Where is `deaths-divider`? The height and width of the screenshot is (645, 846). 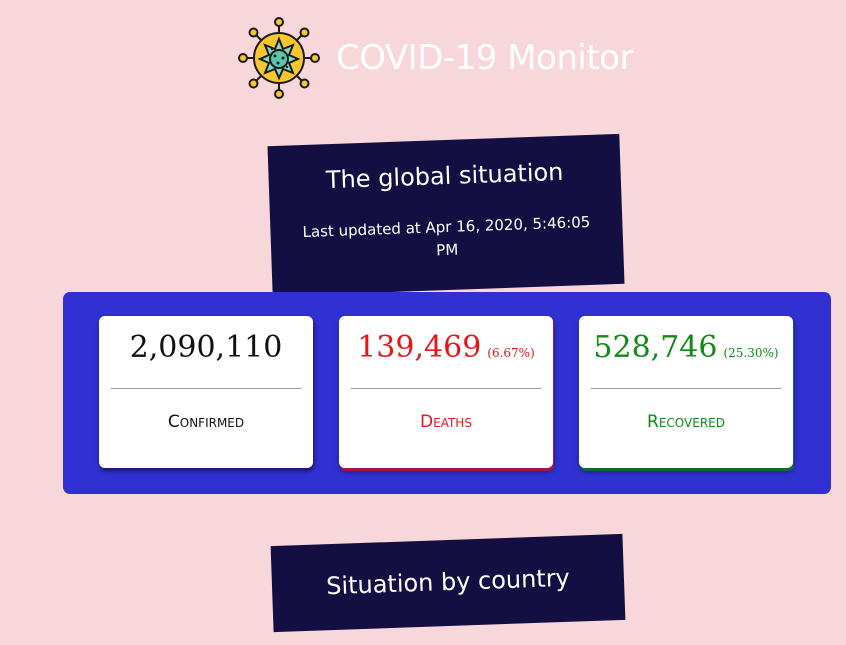 deaths-divider is located at coordinates (446, 388).